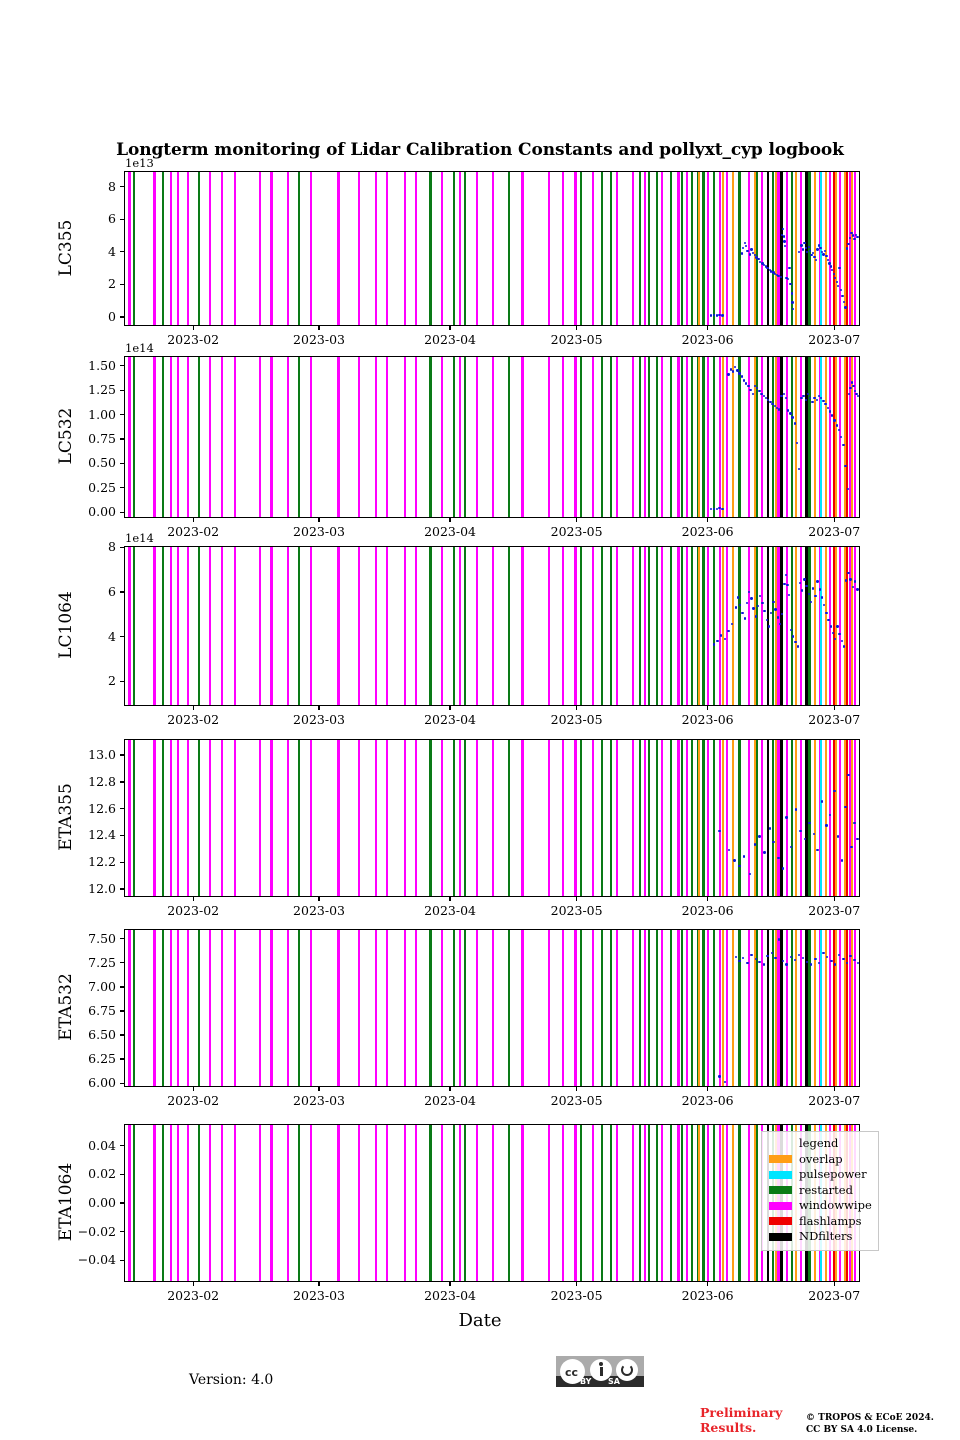  I want to click on cc-by-person-head, so click(601, 1364).